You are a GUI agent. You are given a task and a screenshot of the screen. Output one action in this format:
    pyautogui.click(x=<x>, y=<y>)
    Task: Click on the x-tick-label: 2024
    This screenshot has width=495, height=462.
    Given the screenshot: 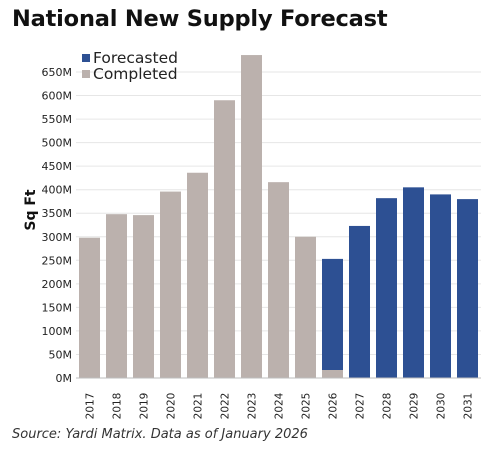 What is the action you would take?
    pyautogui.click(x=280, y=405)
    